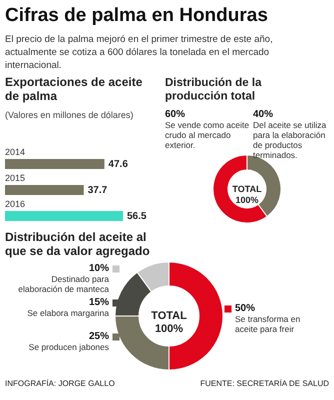  Describe the element at coordinates (118, 164) in the screenshot. I see `data-label: 47.6` at that location.